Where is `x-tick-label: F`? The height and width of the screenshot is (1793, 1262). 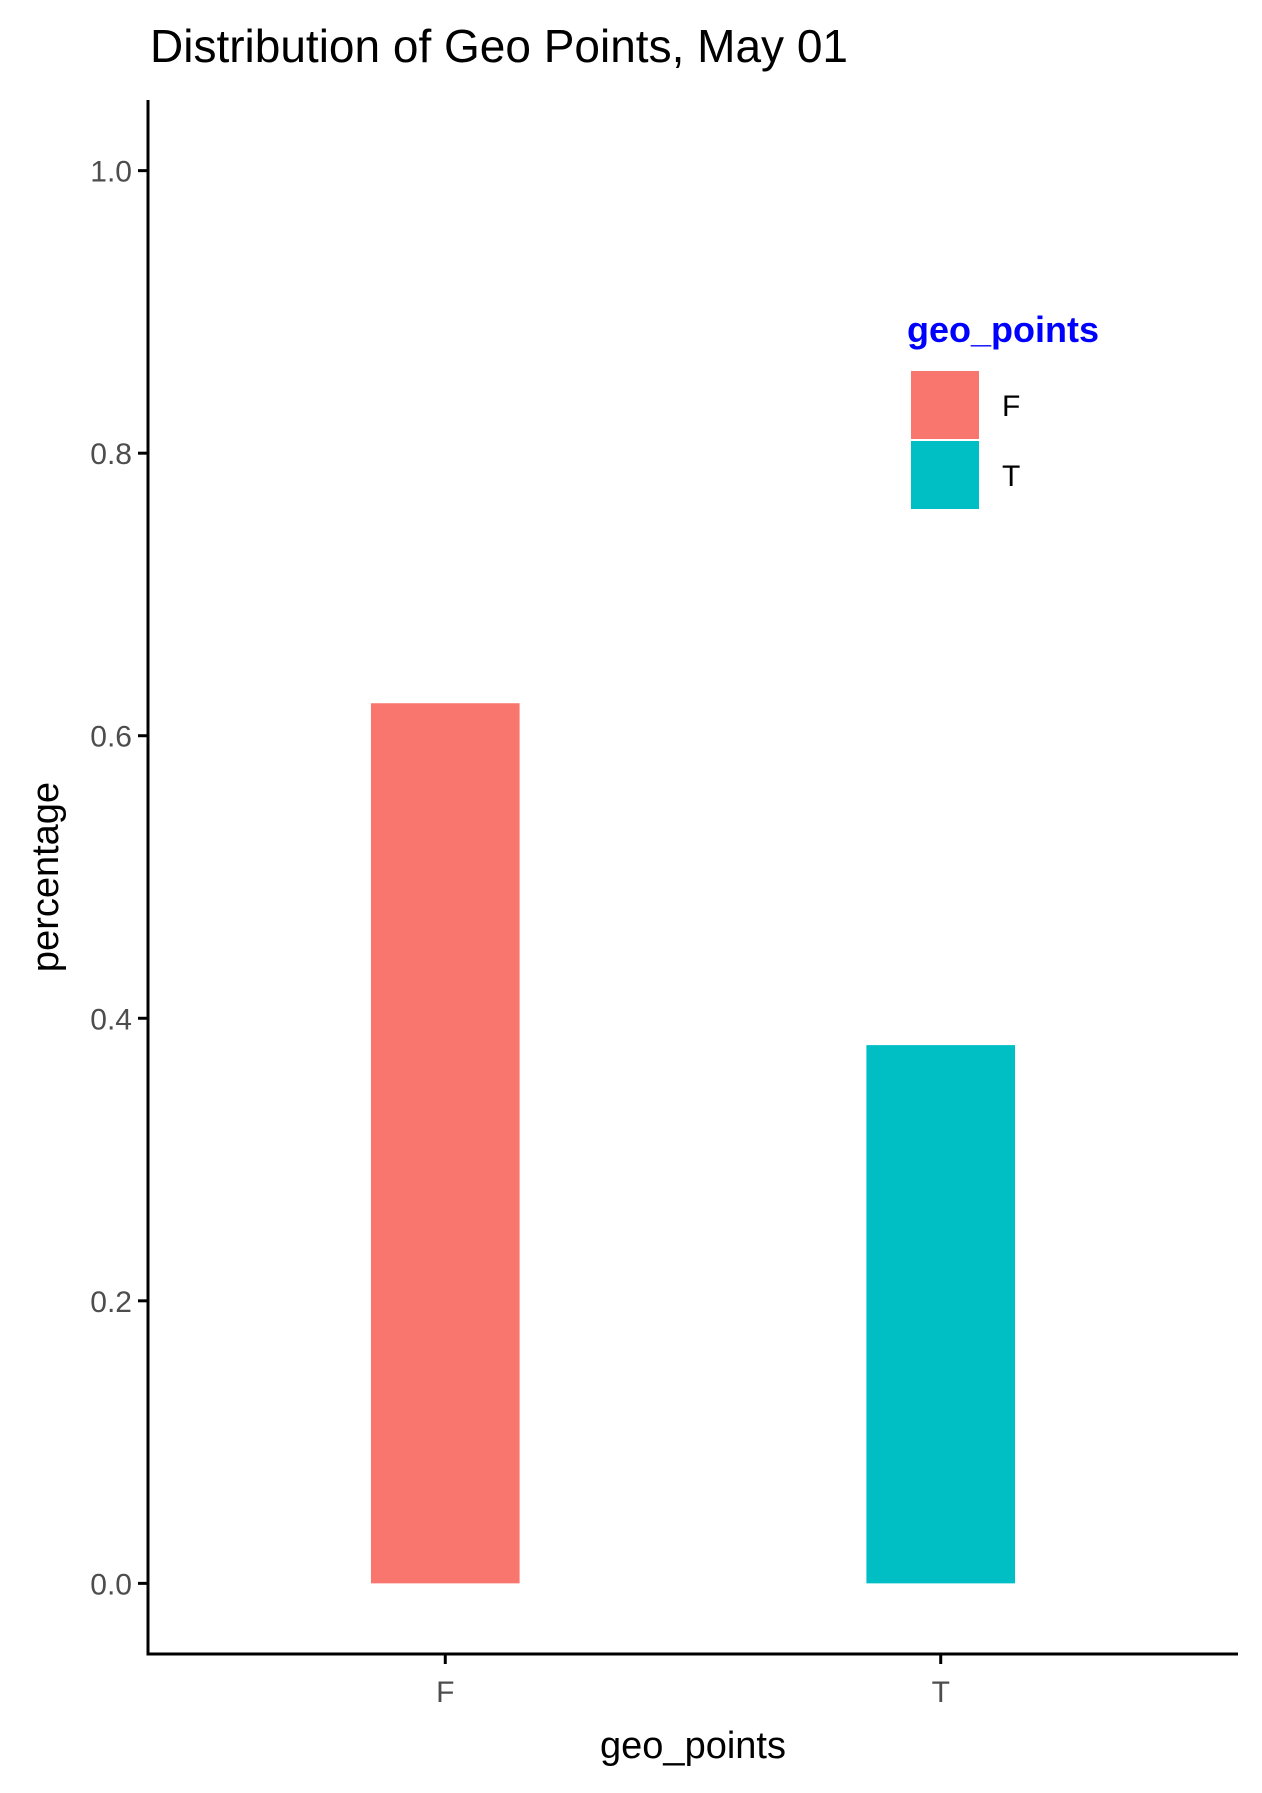 x-tick-label: F is located at coordinates (445, 1692).